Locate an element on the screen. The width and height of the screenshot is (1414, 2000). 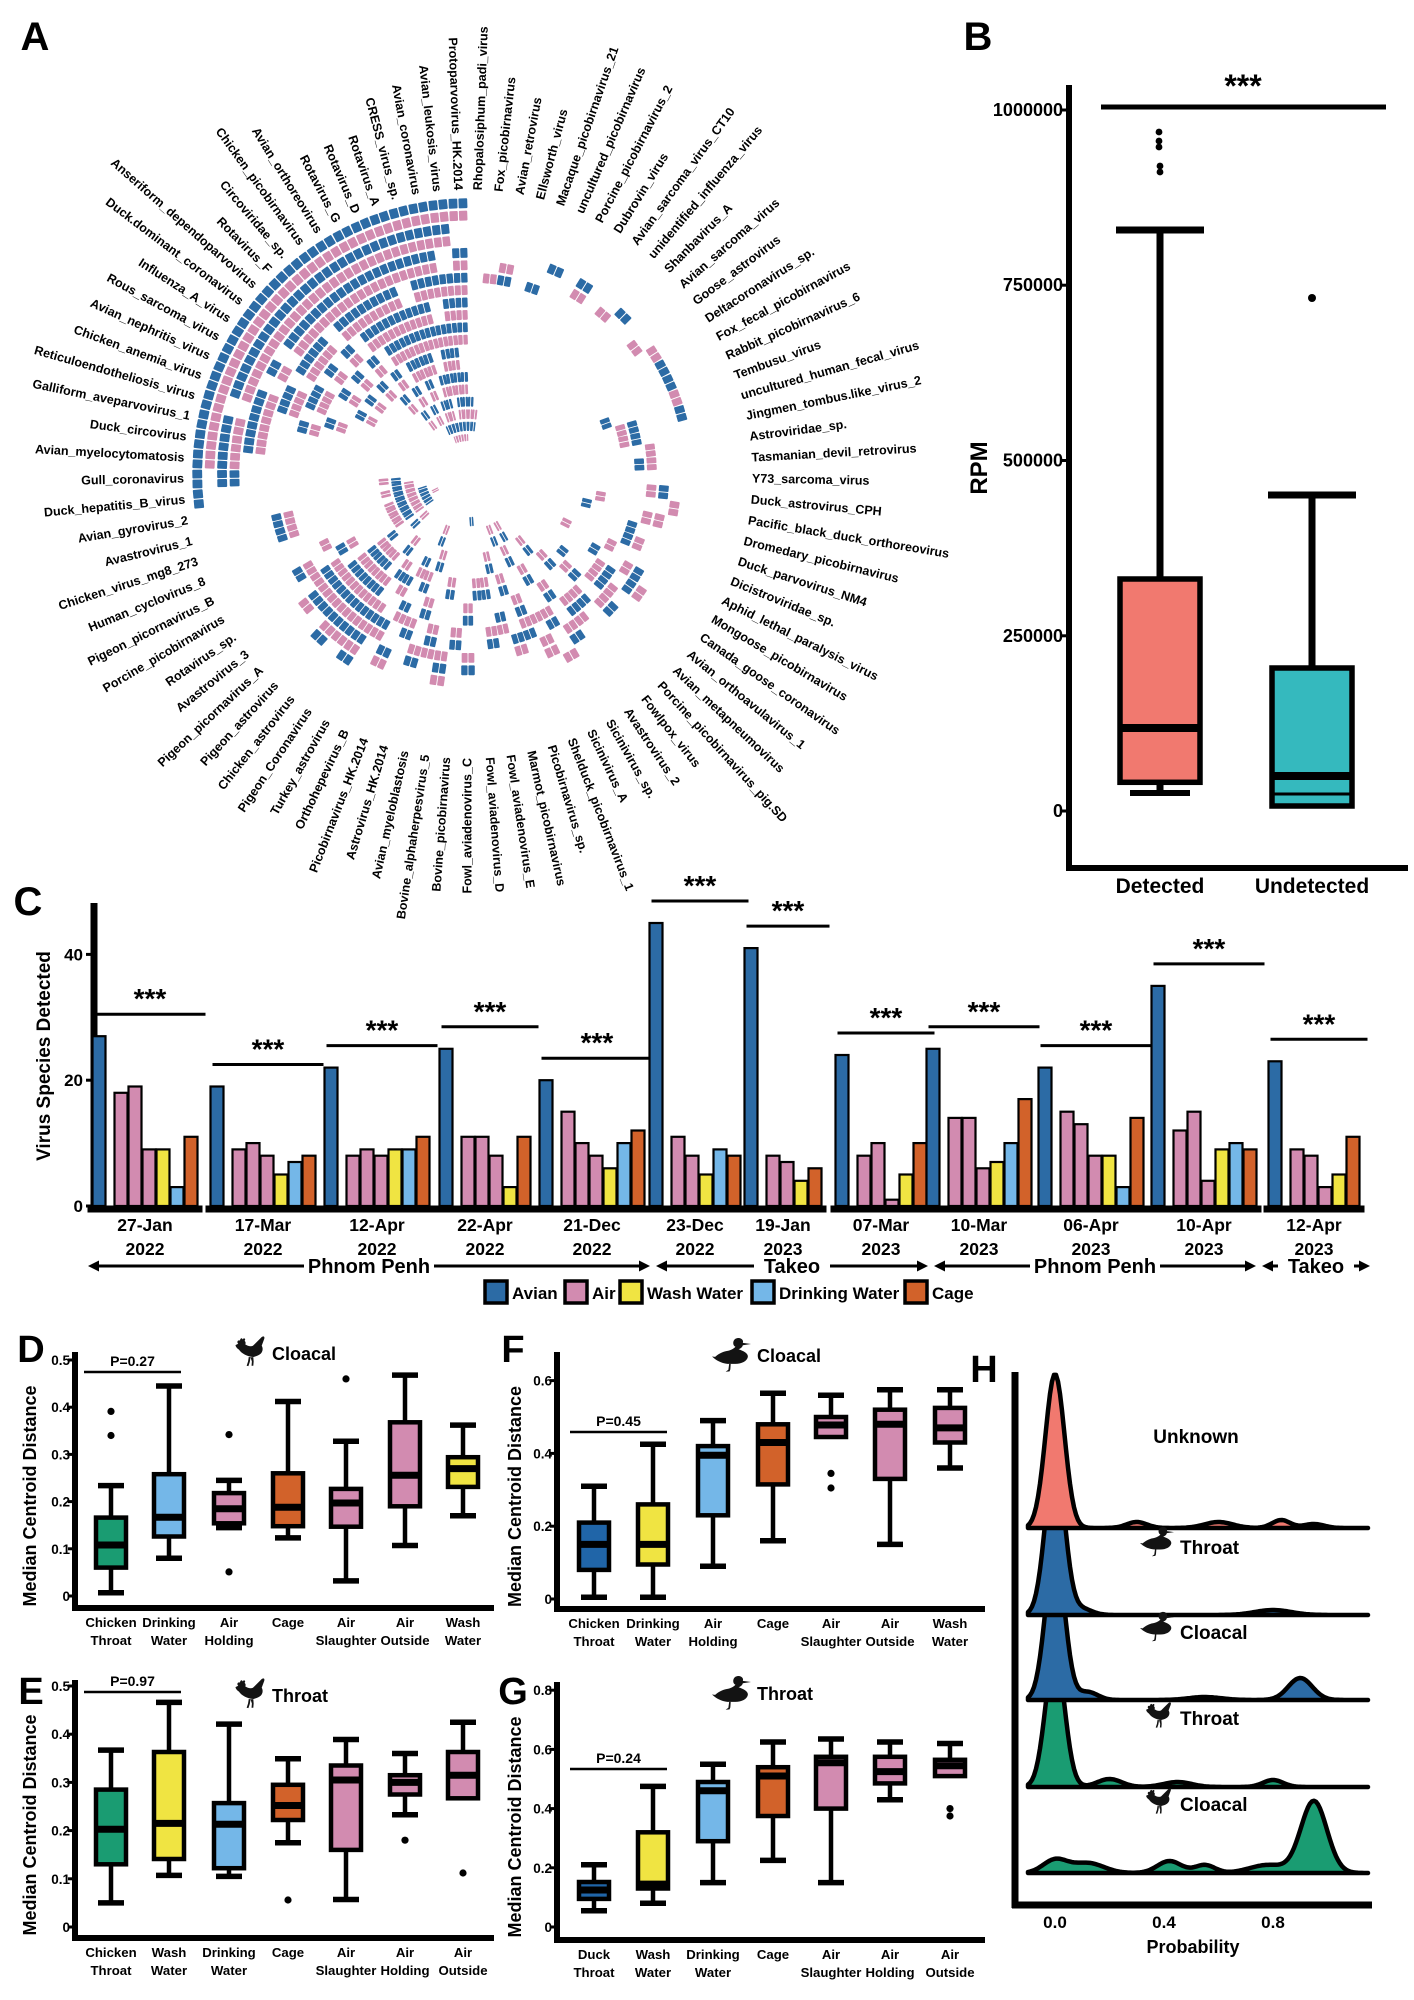
svg-text: P=0.97 is located at coordinates (132, 1681).